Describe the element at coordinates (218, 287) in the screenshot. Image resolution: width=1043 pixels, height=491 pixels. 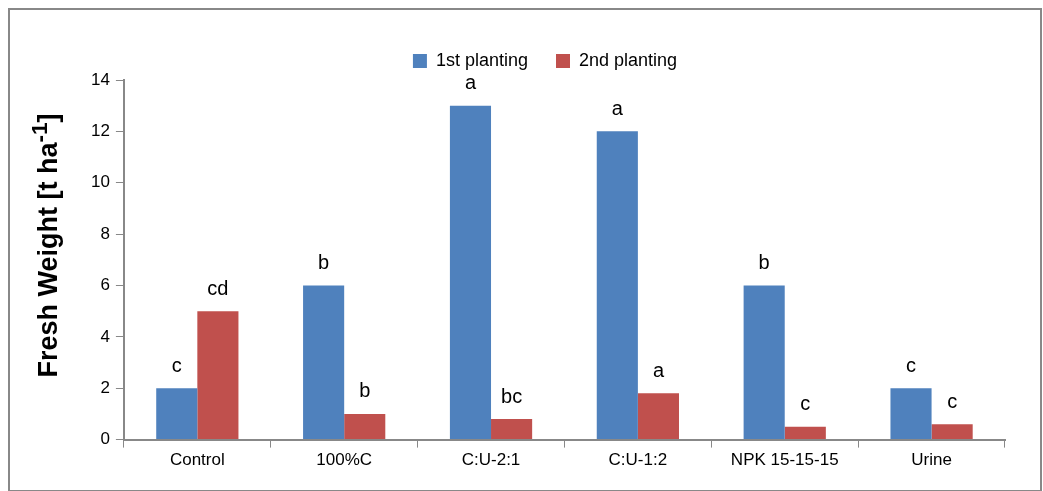
I see `data-label: cd` at that location.